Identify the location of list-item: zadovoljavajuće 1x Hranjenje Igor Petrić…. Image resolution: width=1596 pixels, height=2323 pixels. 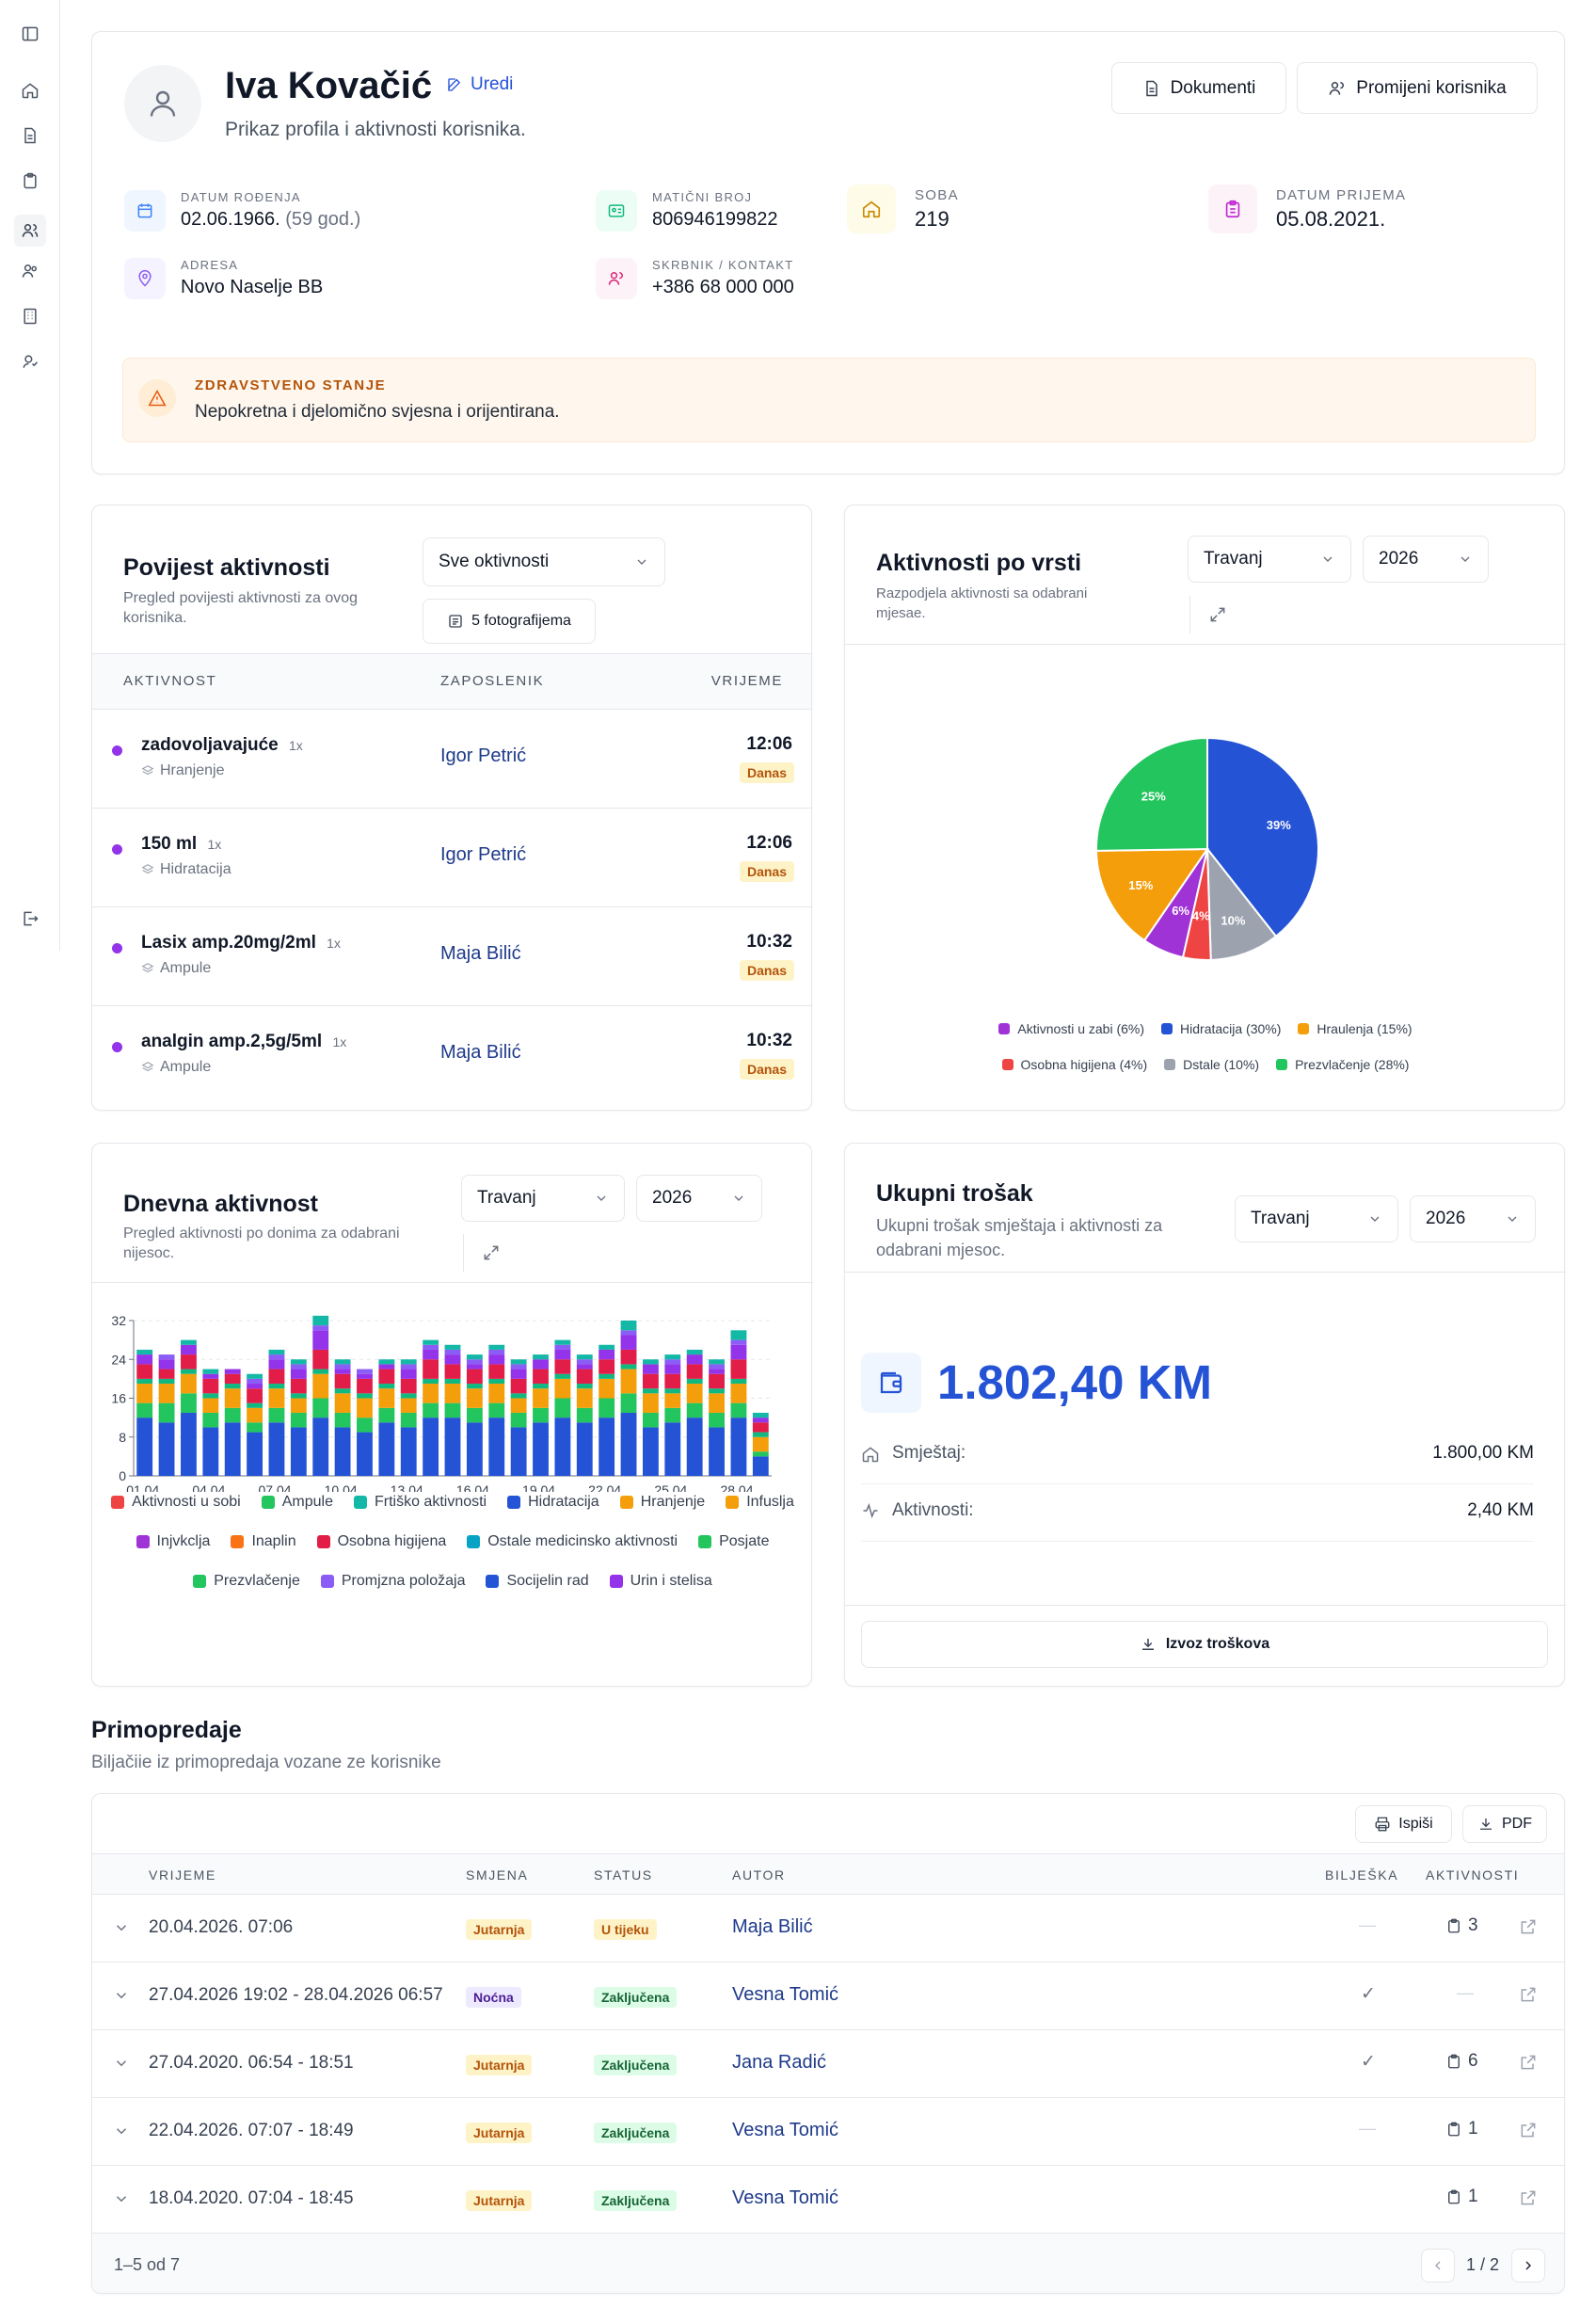
(451, 759).